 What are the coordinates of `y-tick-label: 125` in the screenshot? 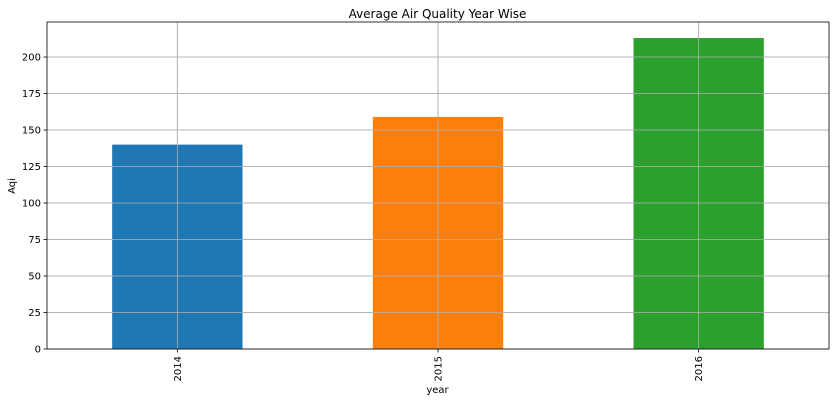 It's located at (31, 167).